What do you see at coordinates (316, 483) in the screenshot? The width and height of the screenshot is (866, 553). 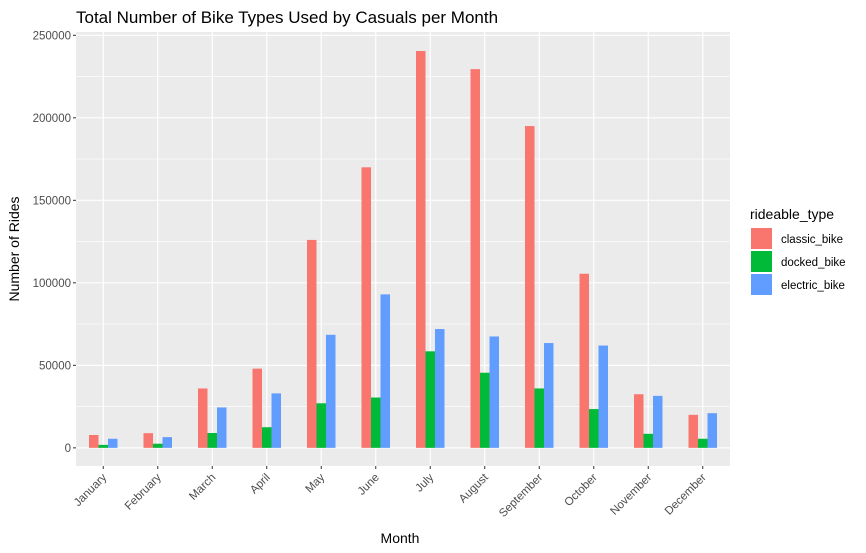 I see `x-tick-label: May` at bounding box center [316, 483].